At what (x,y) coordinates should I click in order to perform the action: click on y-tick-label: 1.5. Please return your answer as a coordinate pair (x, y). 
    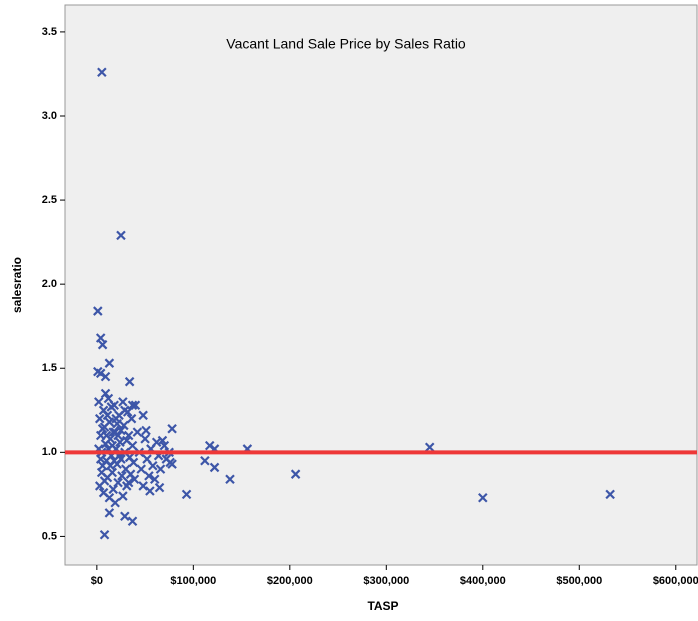
    Looking at the image, I should click on (49, 368).